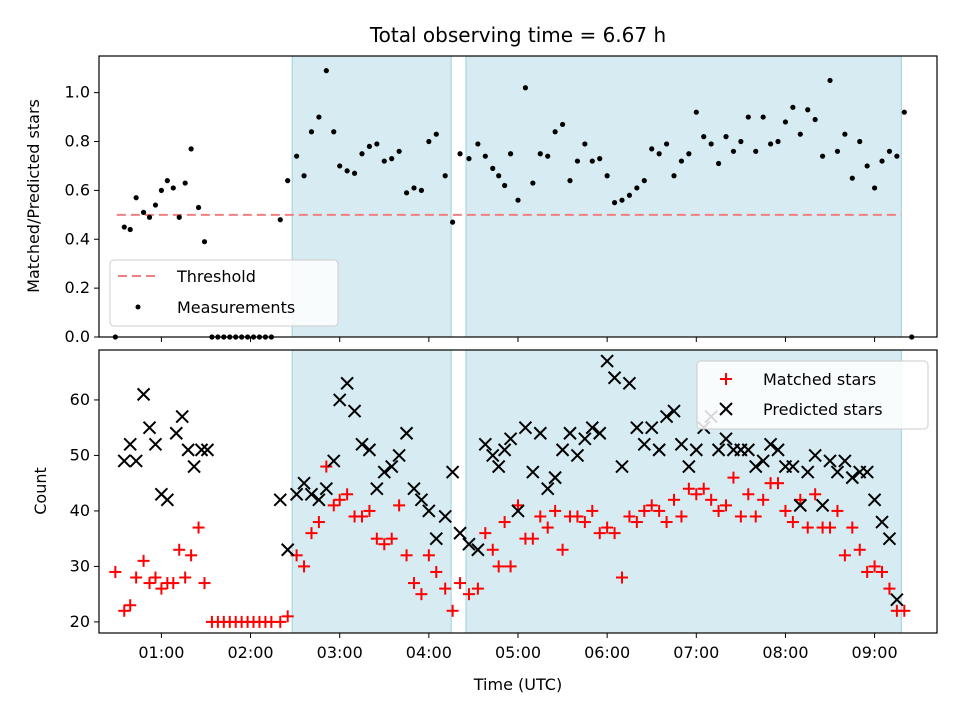  I want to click on bottom-legend-box, so click(812, 395).